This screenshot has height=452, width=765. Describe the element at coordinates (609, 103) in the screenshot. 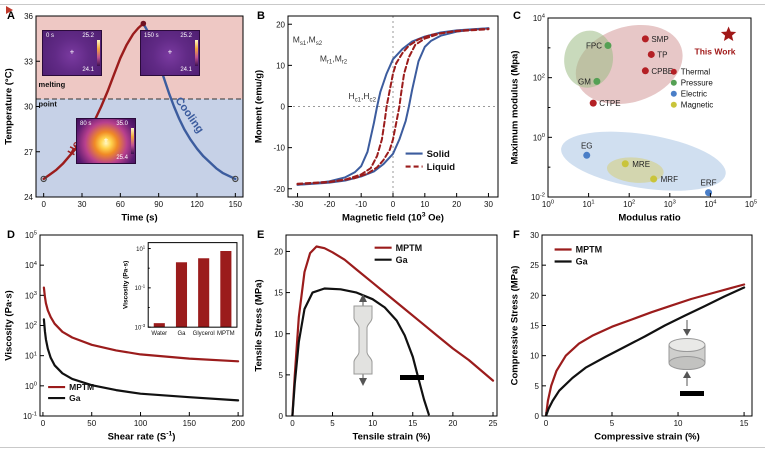

I see `svg-text: CTPE` at that location.